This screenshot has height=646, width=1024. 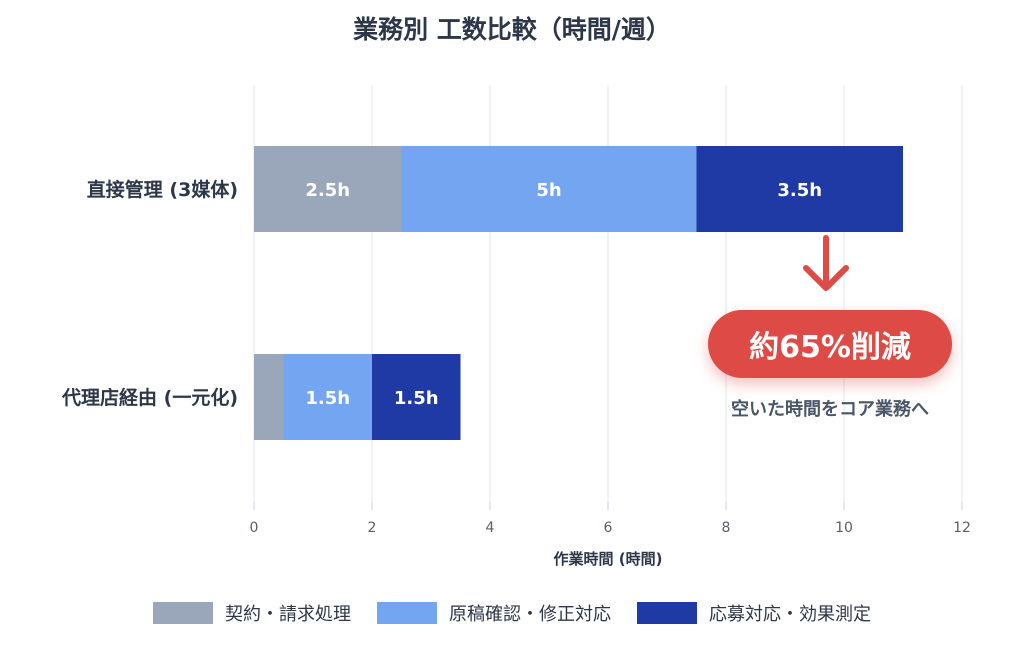 I want to click on legend-item: 契約・請求処理, so click(x=252, y=613).